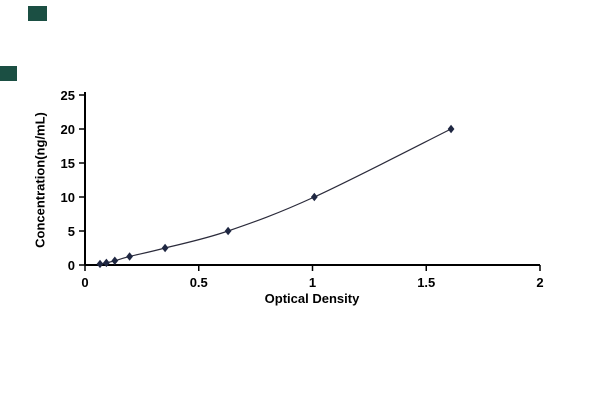  What do you see at coordinates (312, 298) in the screenshot?
I see `x-axis-label: Optical Density` at bounding box center [312, 298].